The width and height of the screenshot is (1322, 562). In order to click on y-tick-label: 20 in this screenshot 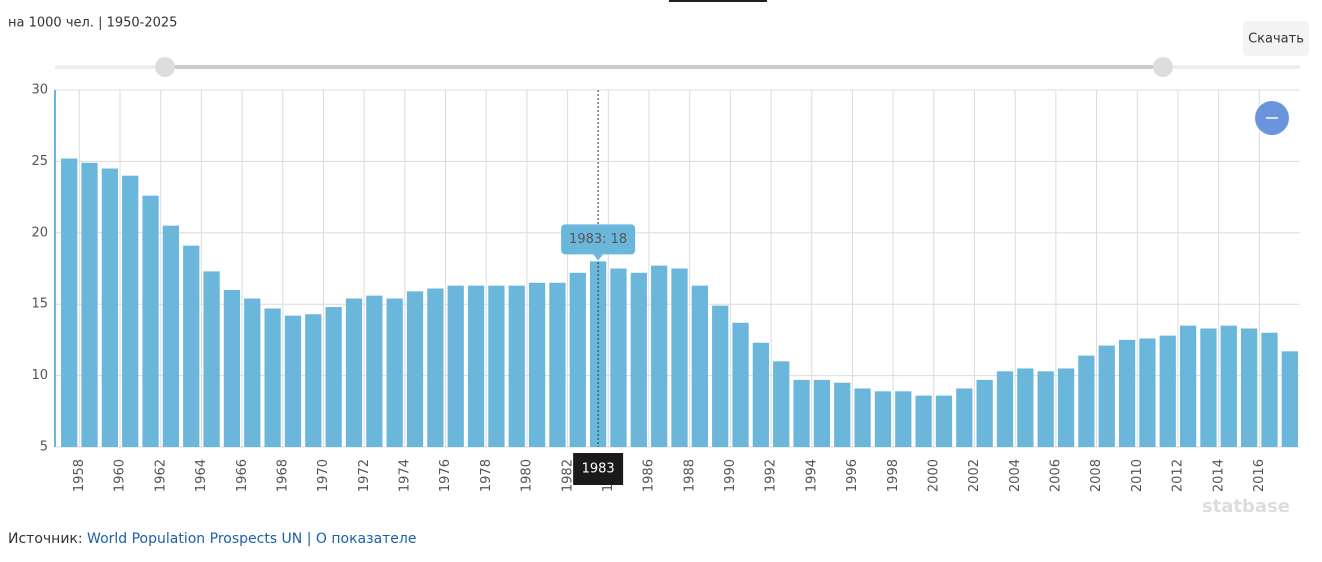, I will do `click(39, 232)`.